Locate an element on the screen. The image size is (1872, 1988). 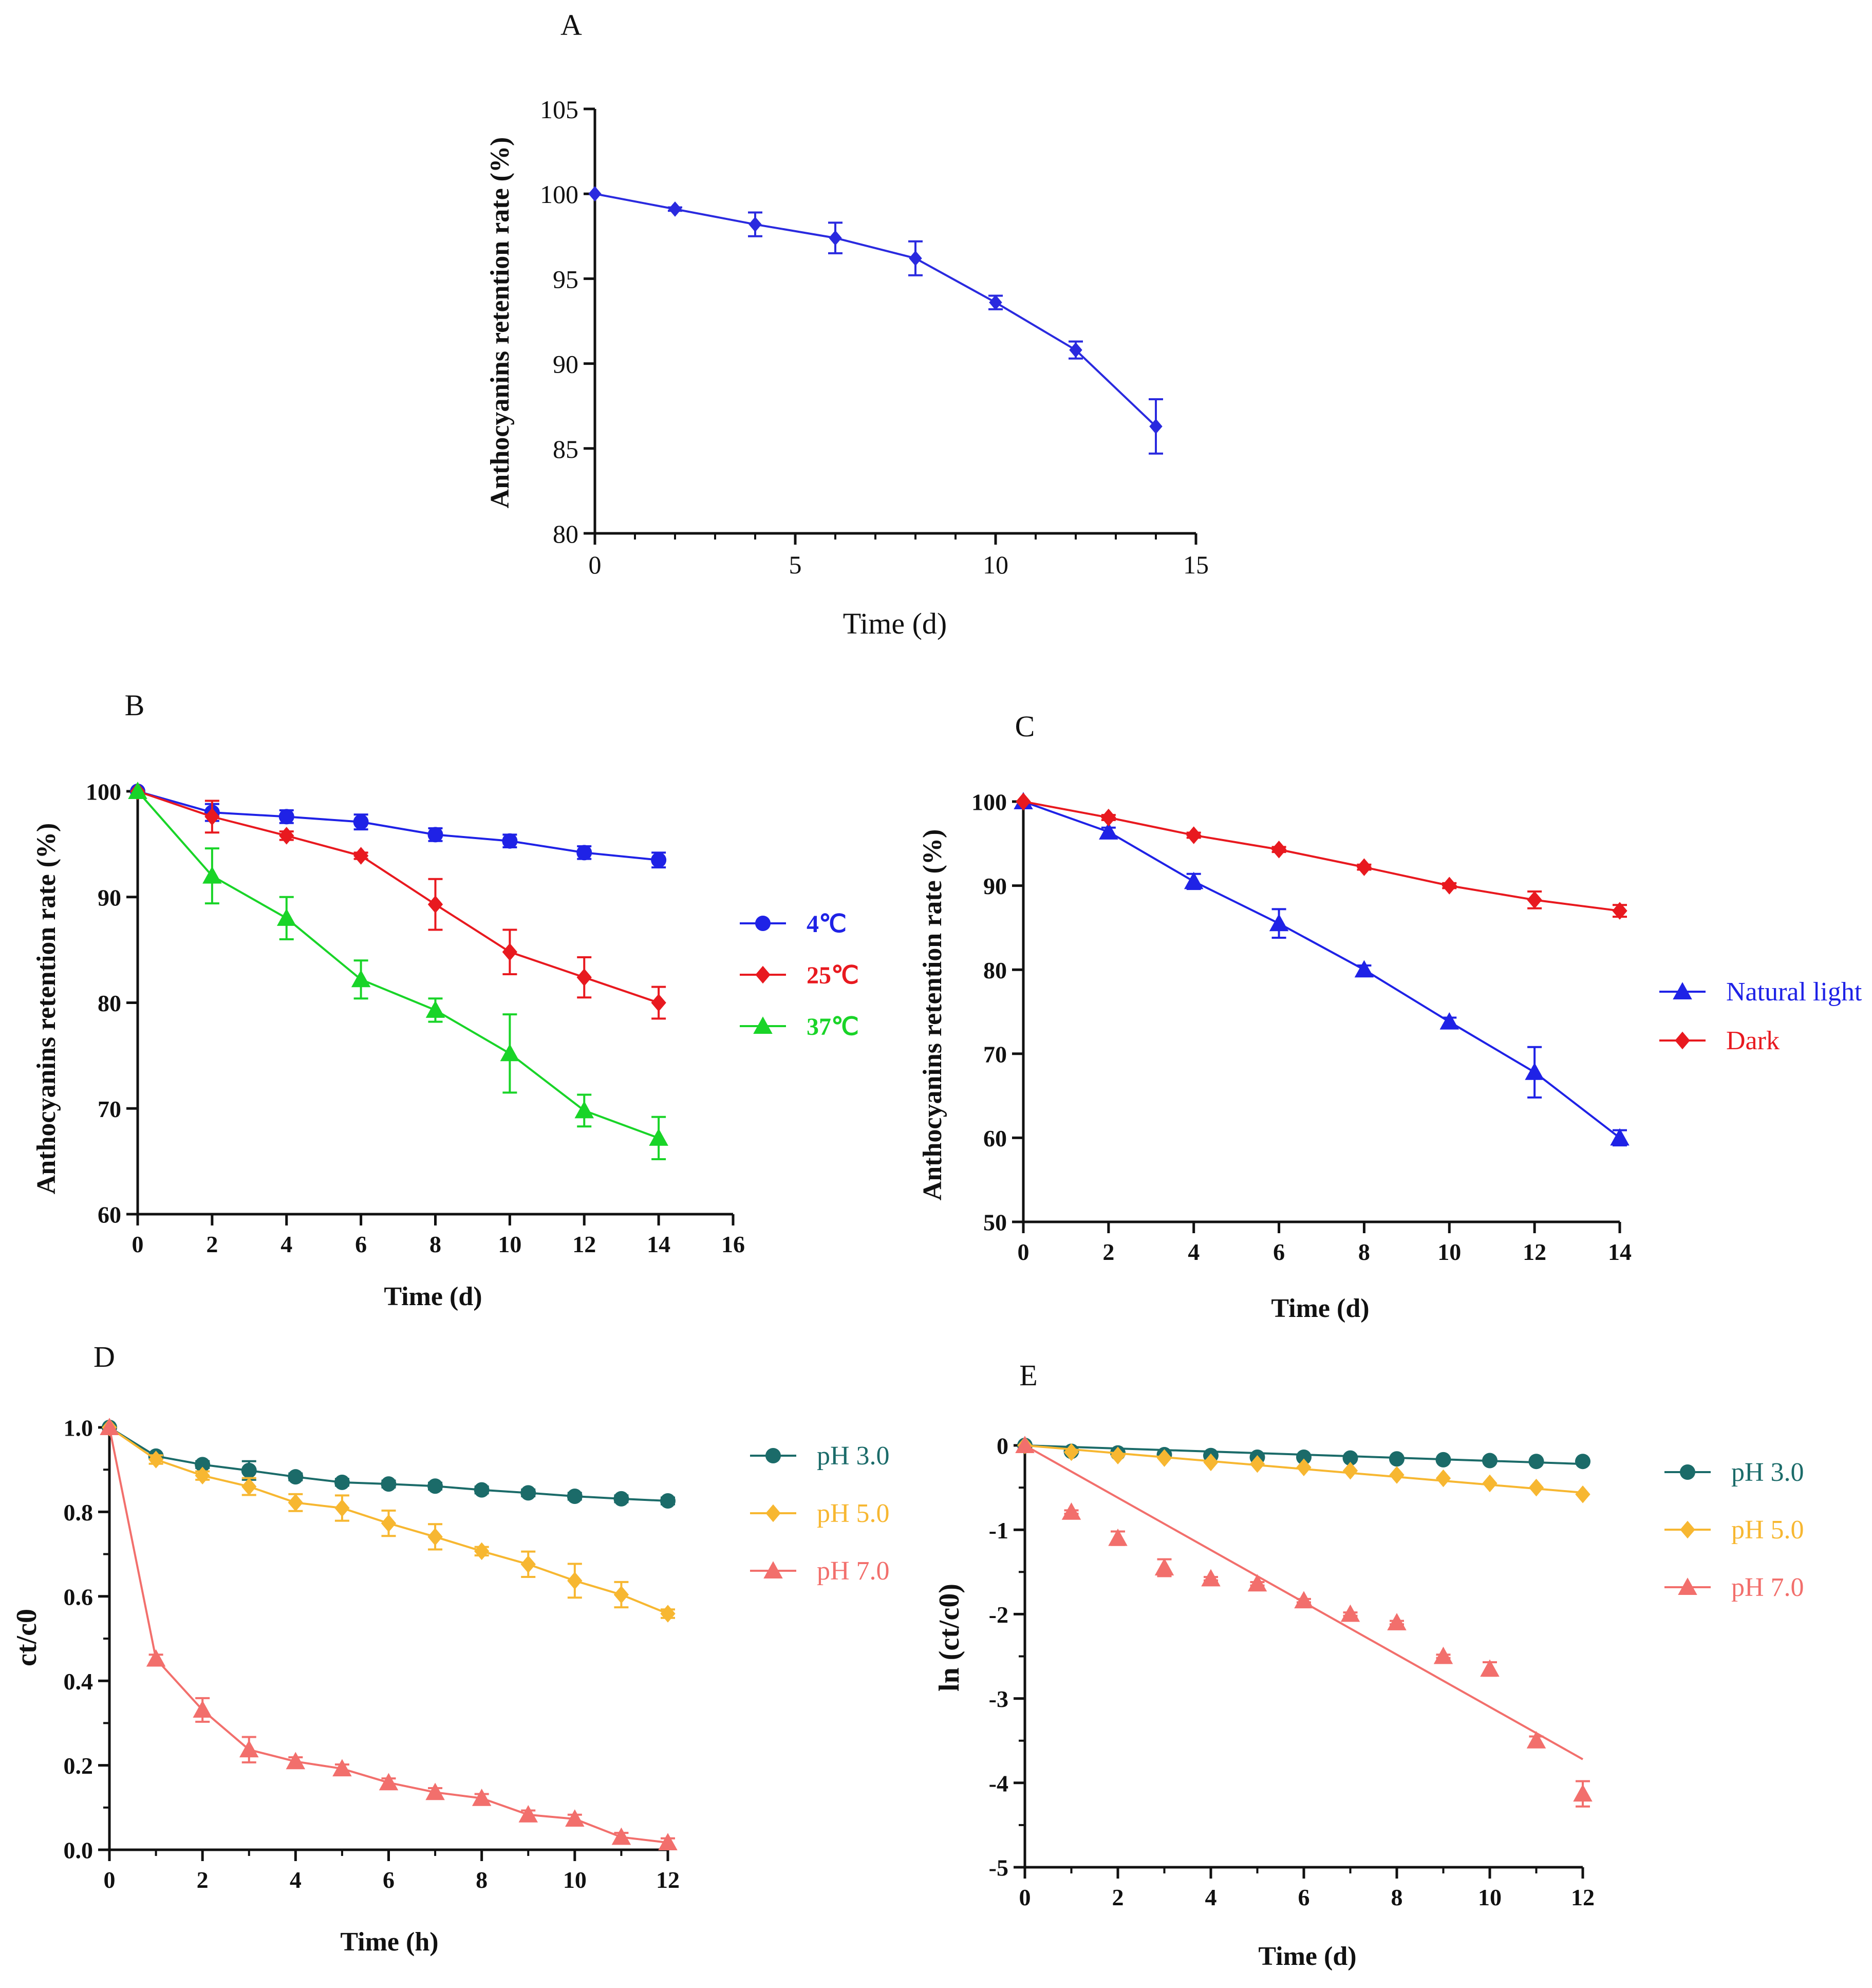
y-tick-label: 90 is located at coordinates (995, 886).